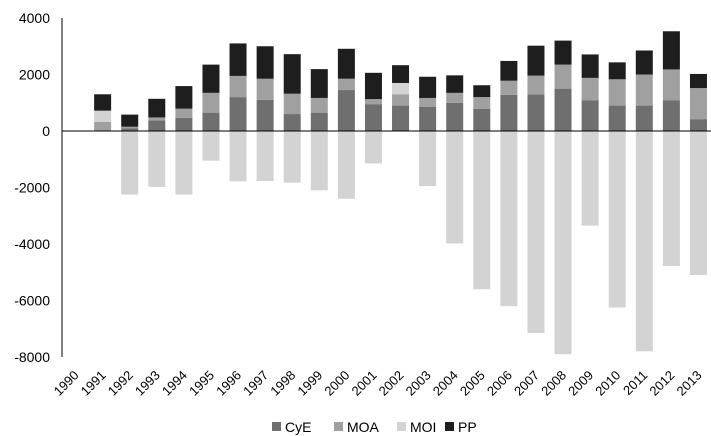 Image resolution: width=711 pixels, height=436 pixels. What do you see at coordinates (346, 84) in the screenshot?
I see `bar-moa-2000` at bounding box center [346, 84].